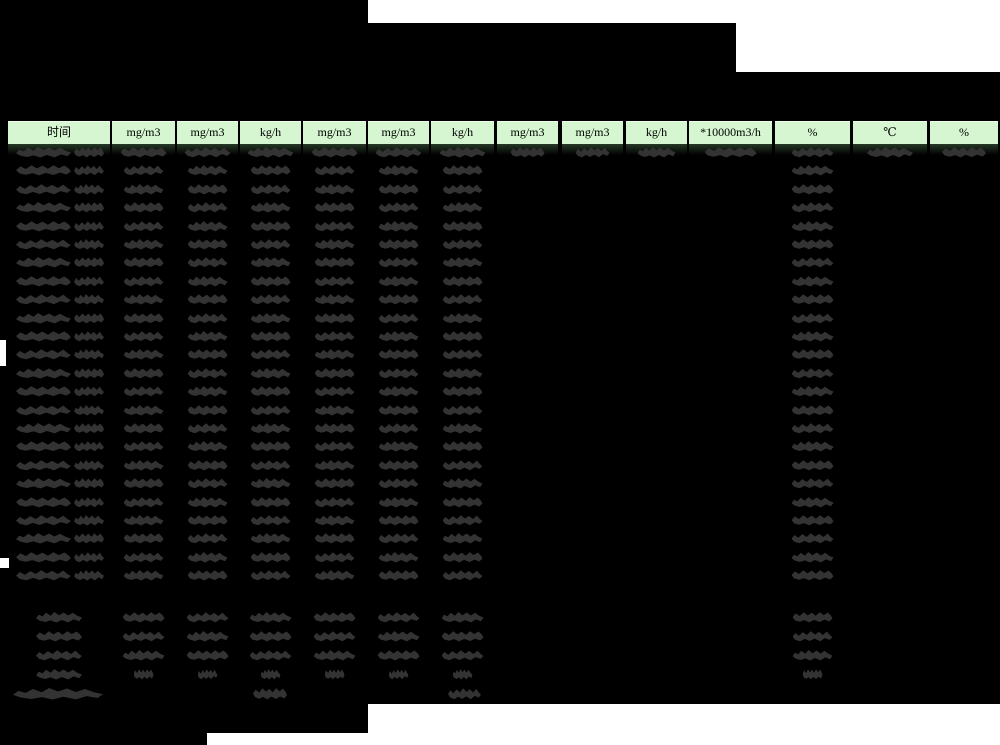 This screenshot has width=1000, height=745. What do you see at coordinates (527, 132) in the screenshot?
I see `header-cell-unit-7: mg/m3` at bounding box center [527, 132].